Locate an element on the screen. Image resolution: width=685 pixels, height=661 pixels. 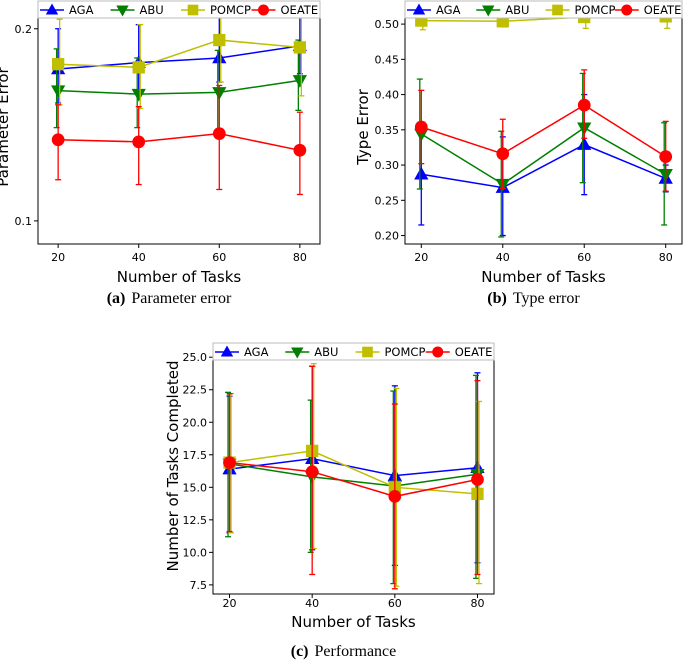
y-tick-label: 0.1 is located at coordinates (24, 221).